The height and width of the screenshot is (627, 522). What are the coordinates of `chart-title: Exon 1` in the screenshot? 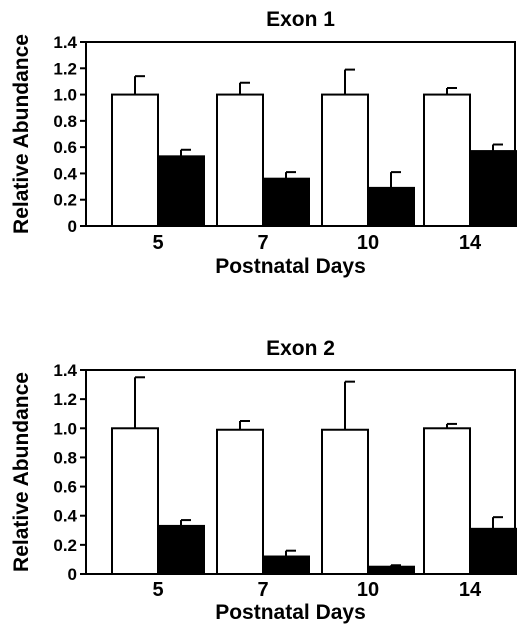 It's located at (300, 19).